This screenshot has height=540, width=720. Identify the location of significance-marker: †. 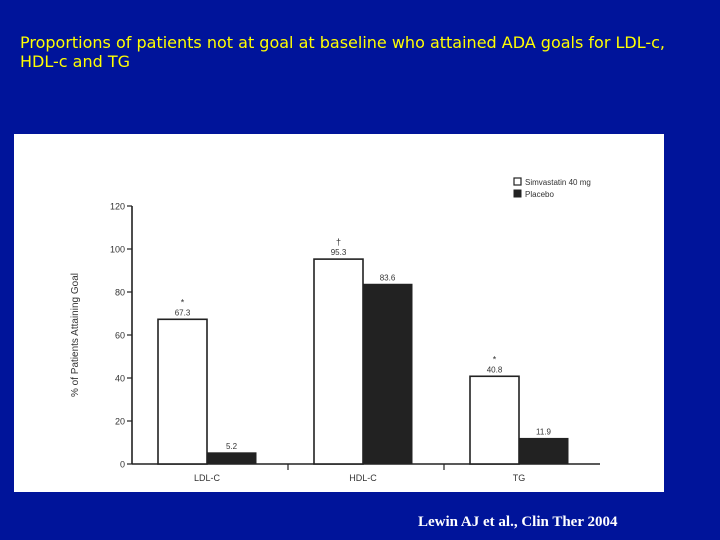
(338, 242).